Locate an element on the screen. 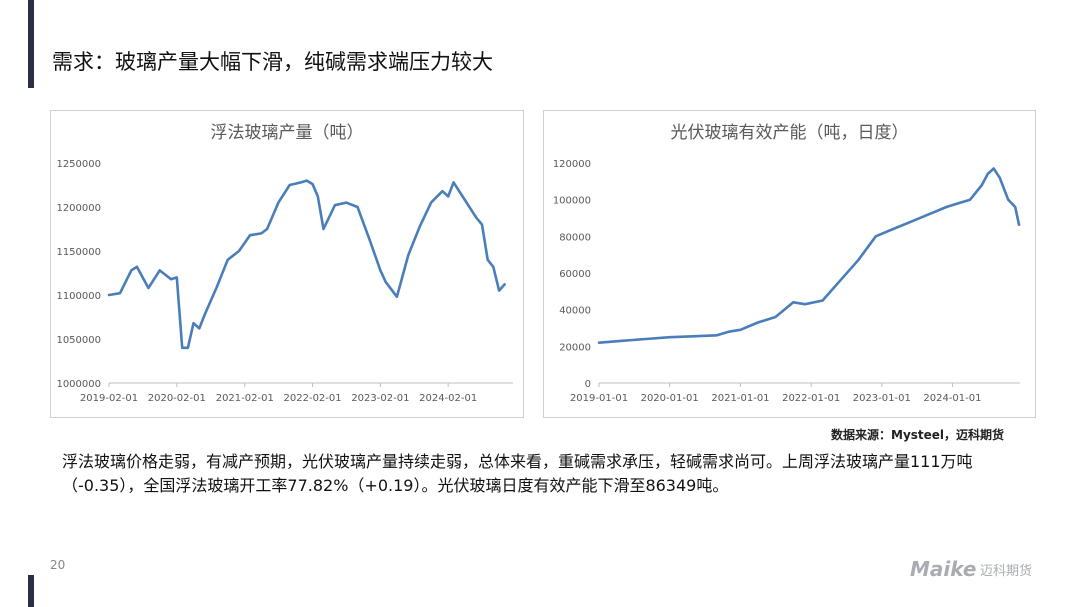 This screenshot has width=1080, height=607. float-glass-chart-title: 浮法玻璃产量（吨） is located at coordinates (287, 133).